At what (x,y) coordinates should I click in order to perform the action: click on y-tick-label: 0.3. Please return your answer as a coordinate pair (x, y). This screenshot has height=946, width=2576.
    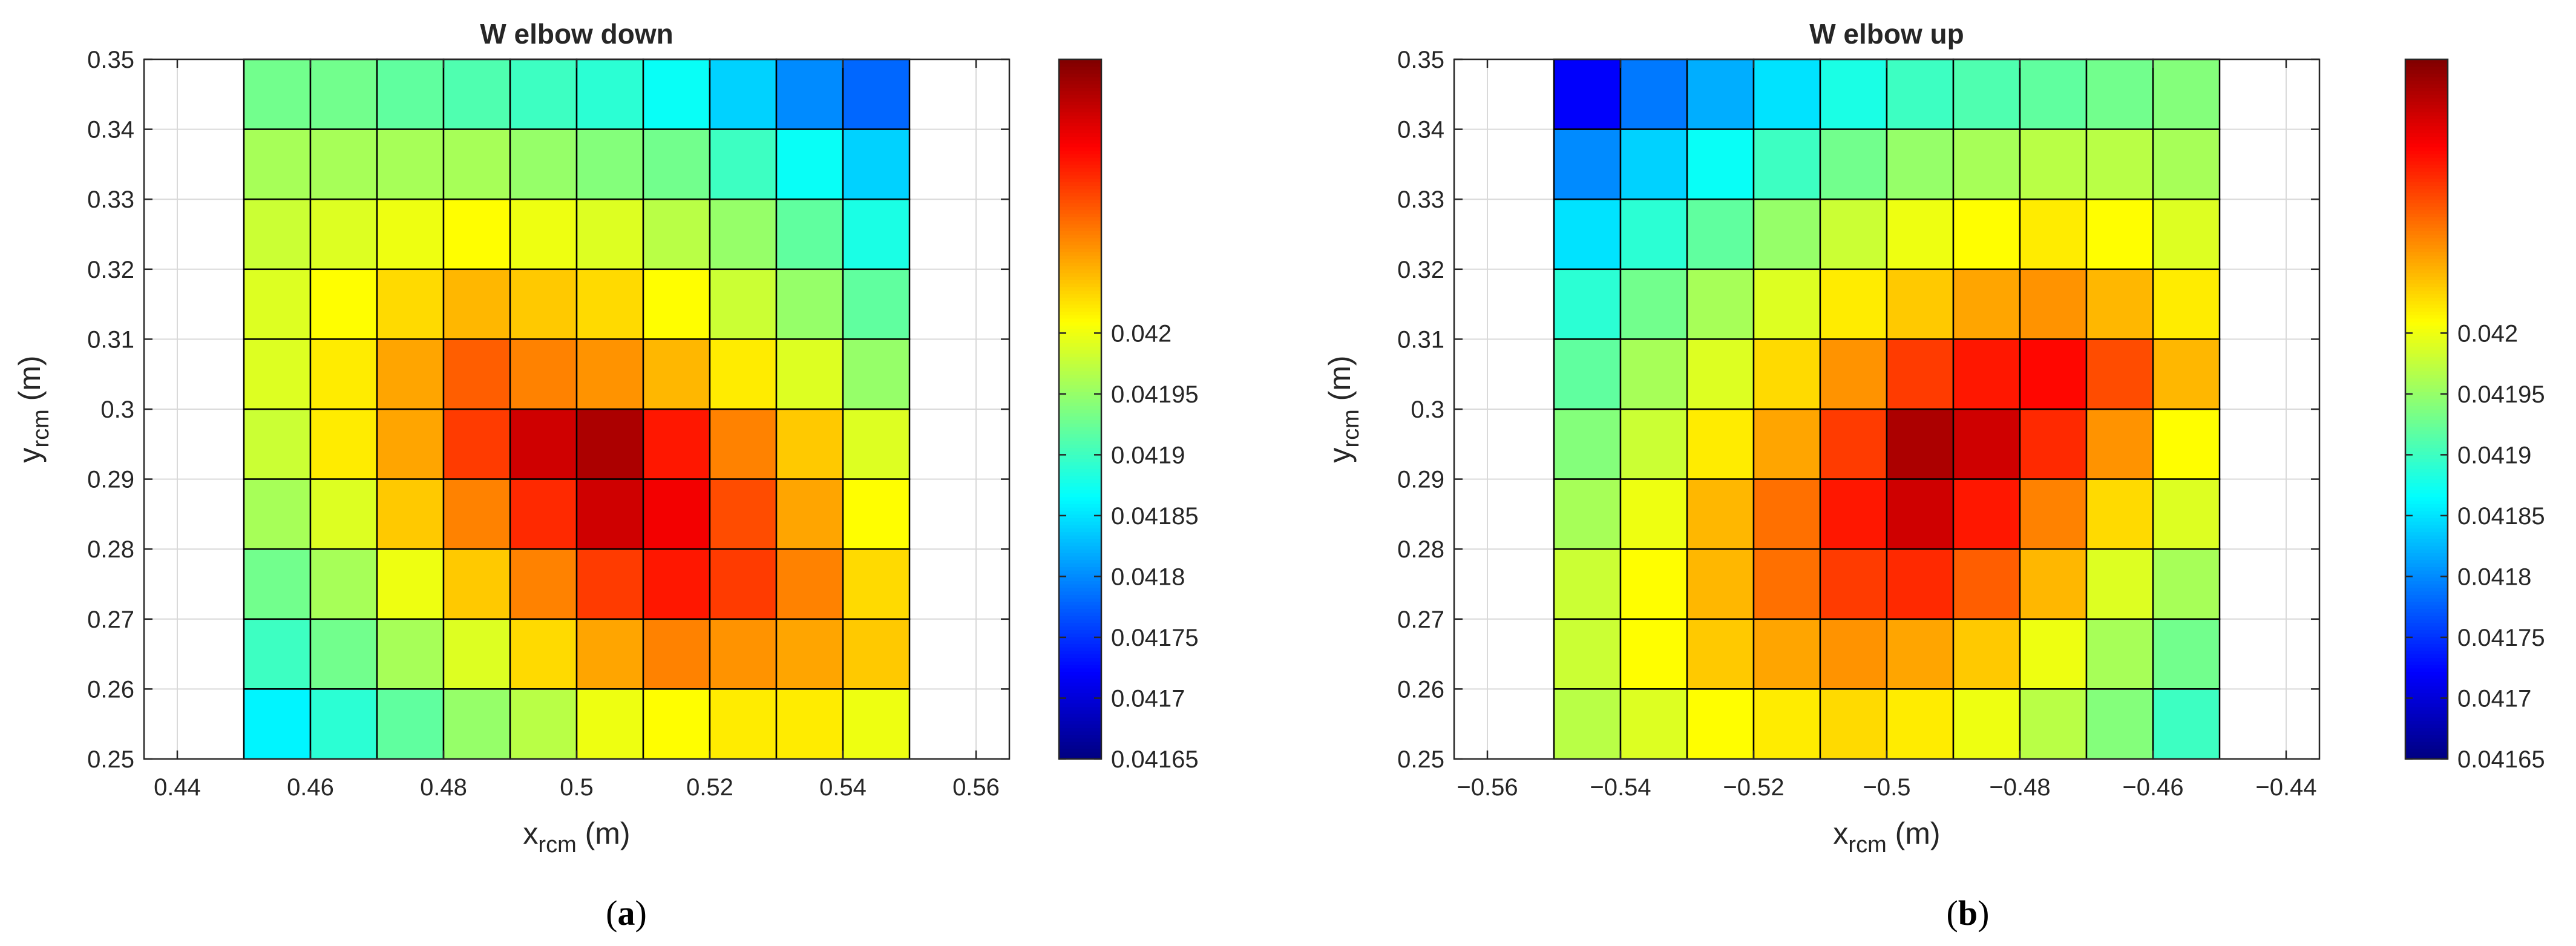
    Looking at the image, I should click on (117, 409).